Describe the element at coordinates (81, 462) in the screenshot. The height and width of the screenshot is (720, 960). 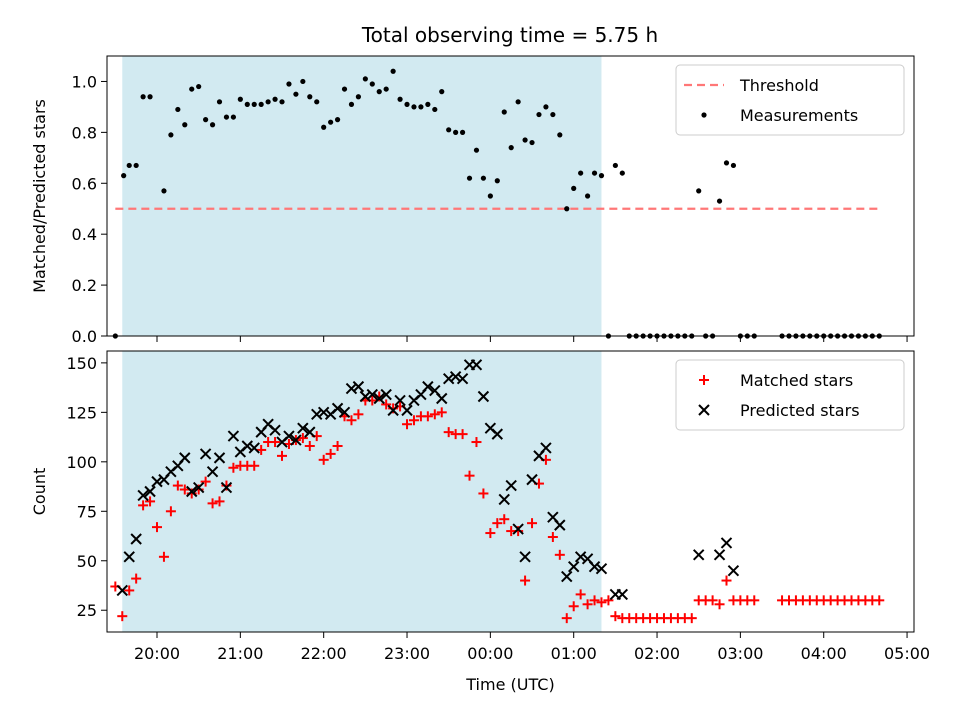
I see `y-tick-label: 100` at that location.